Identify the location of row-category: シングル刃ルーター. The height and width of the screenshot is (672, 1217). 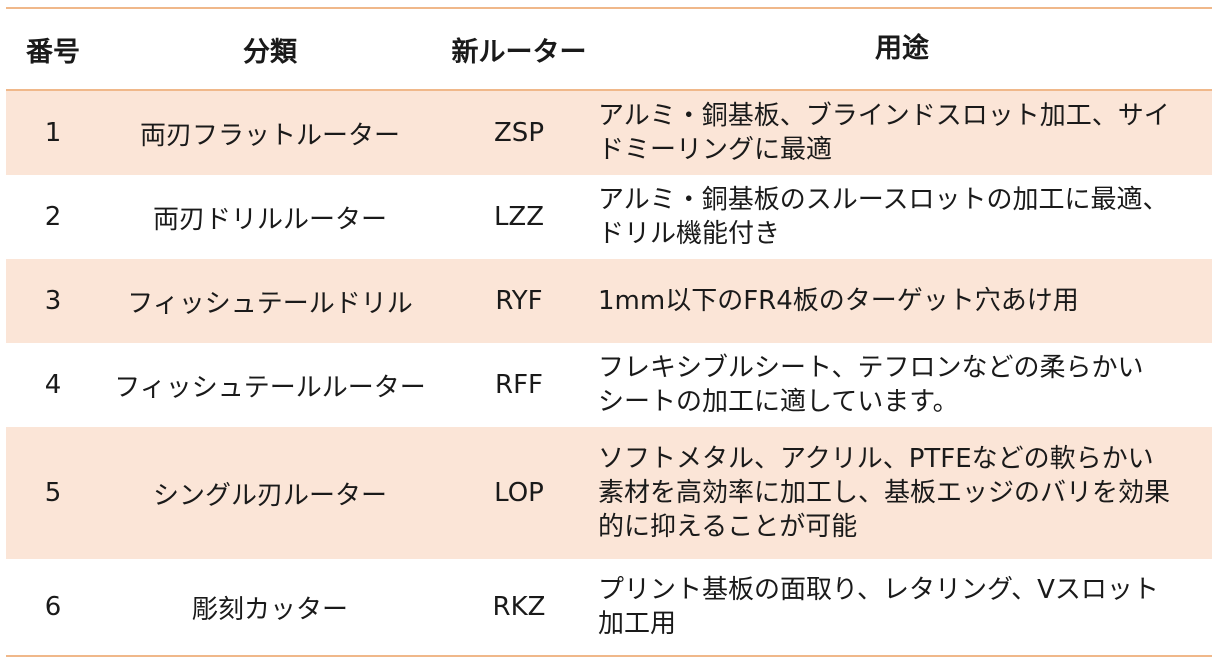
(269, 495).